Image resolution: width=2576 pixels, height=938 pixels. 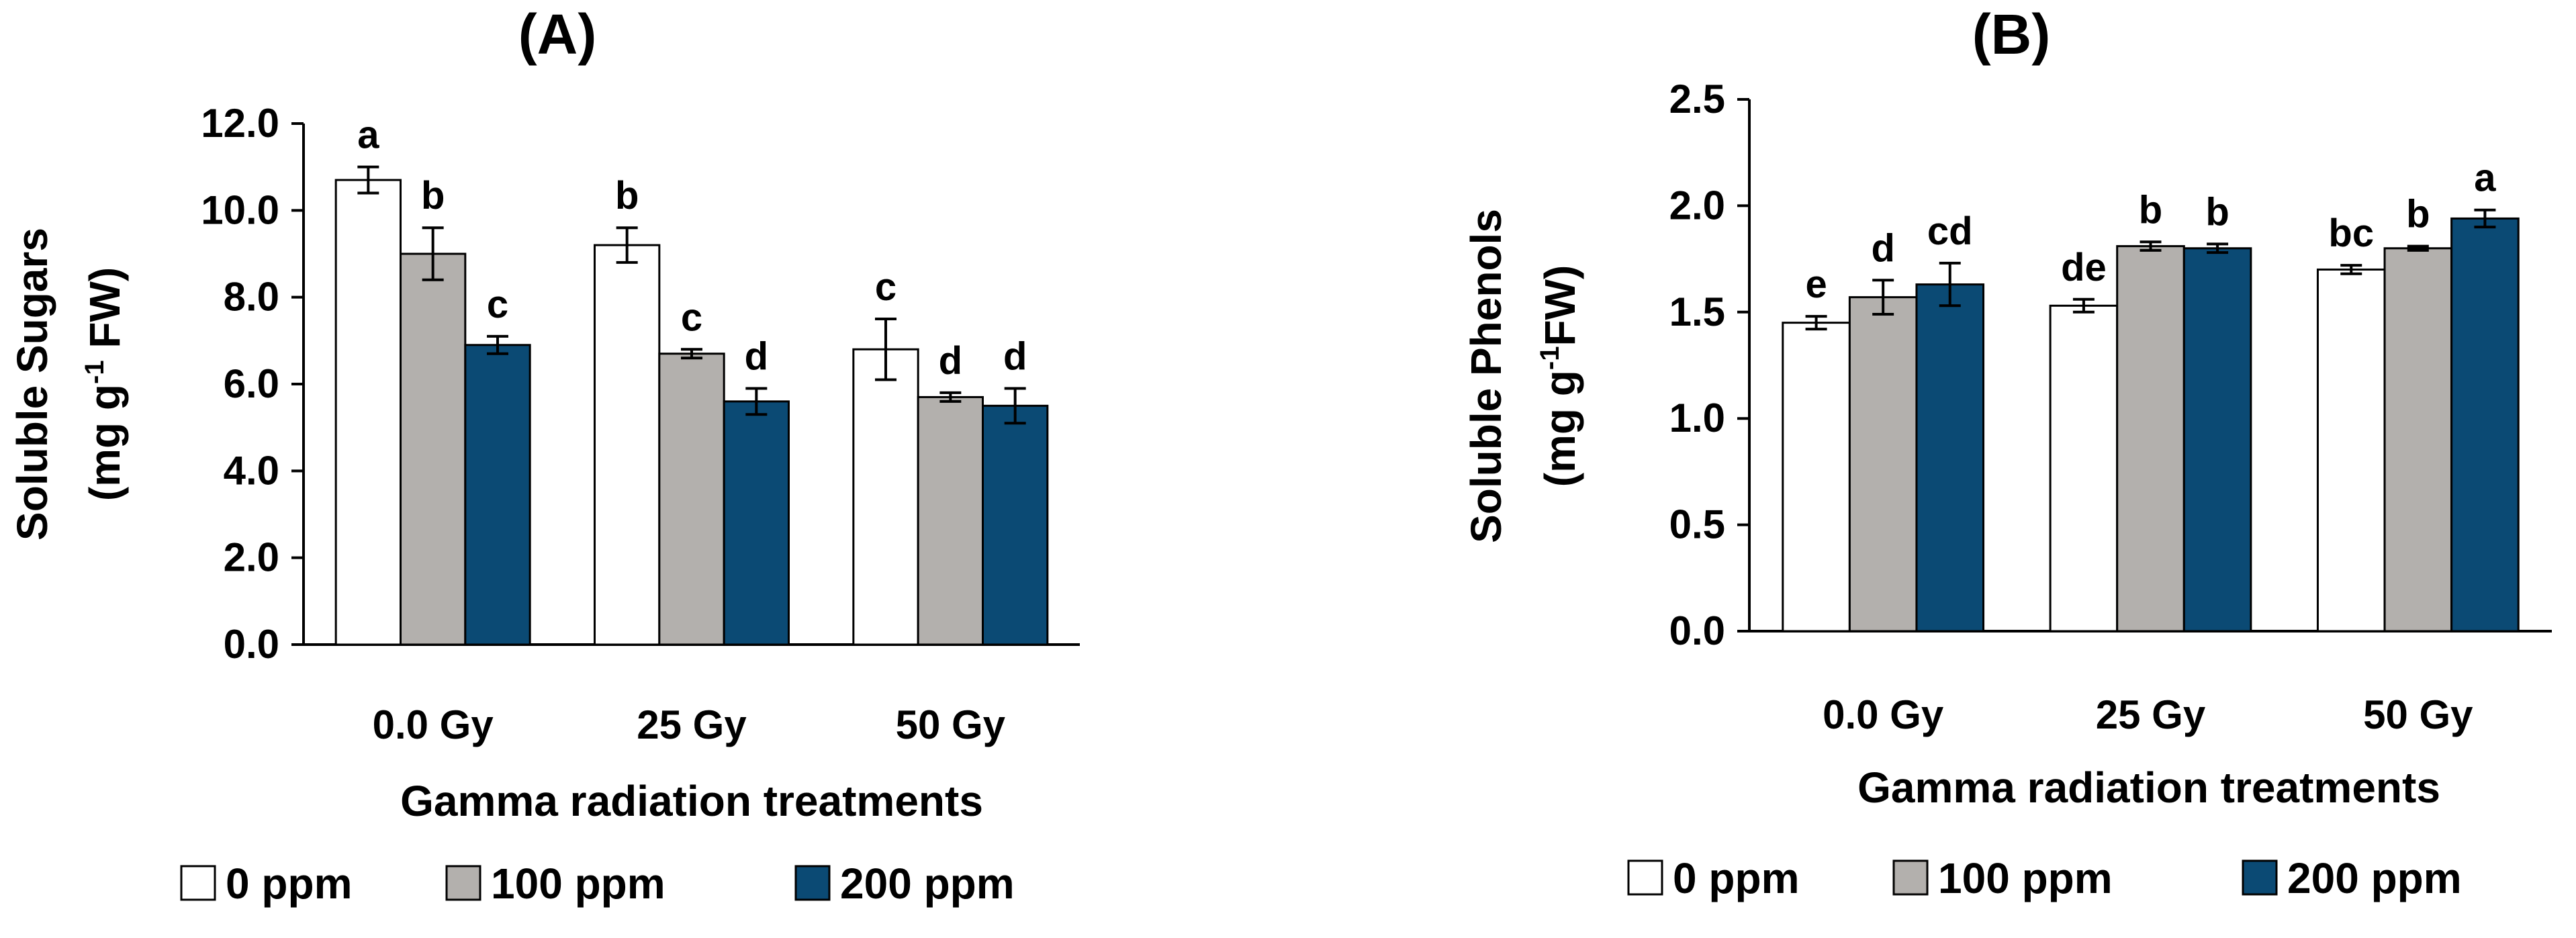 I want to click on significance-letter: cd, so click(x=1950, y=231).